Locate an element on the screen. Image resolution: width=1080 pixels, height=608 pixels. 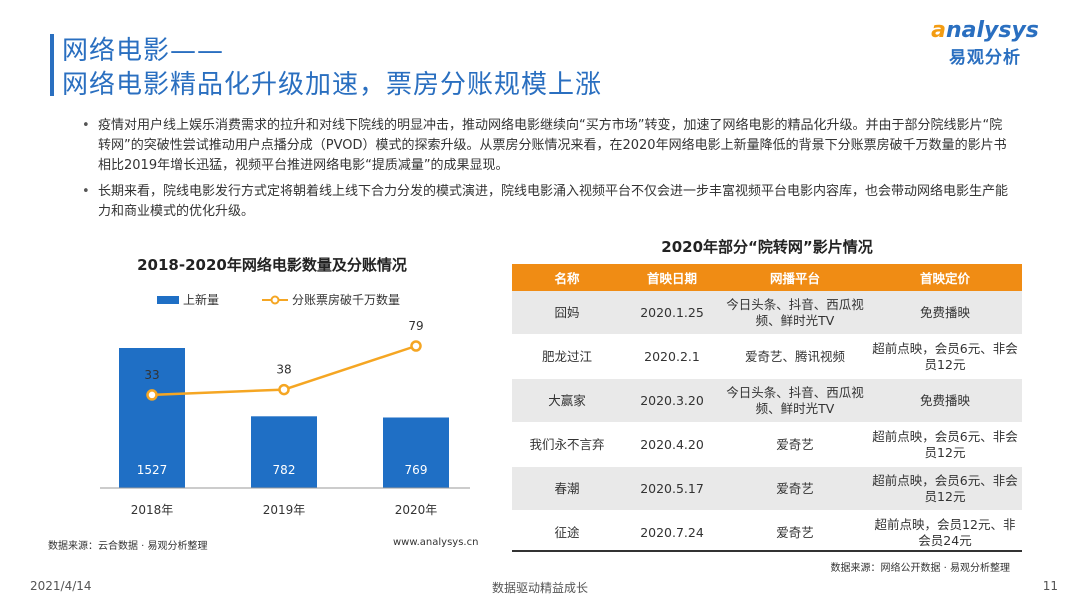
footer-slogan: 数据驱动精益成长 is located at coordinates (539, 588).